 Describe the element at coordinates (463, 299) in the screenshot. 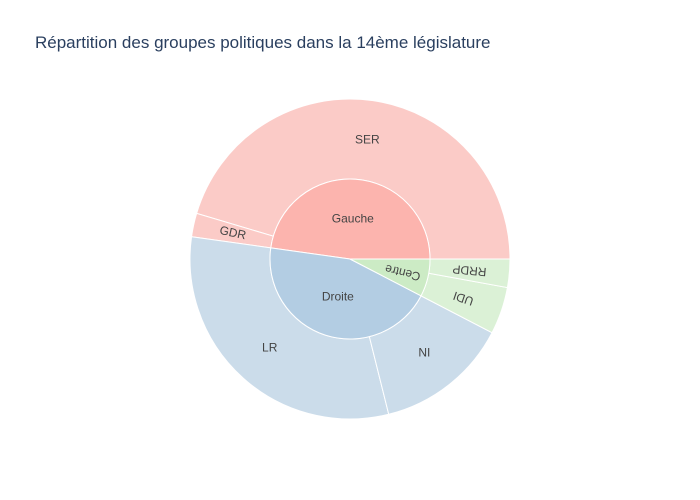

I see `sunburst-label-udi: UDI` at that location.